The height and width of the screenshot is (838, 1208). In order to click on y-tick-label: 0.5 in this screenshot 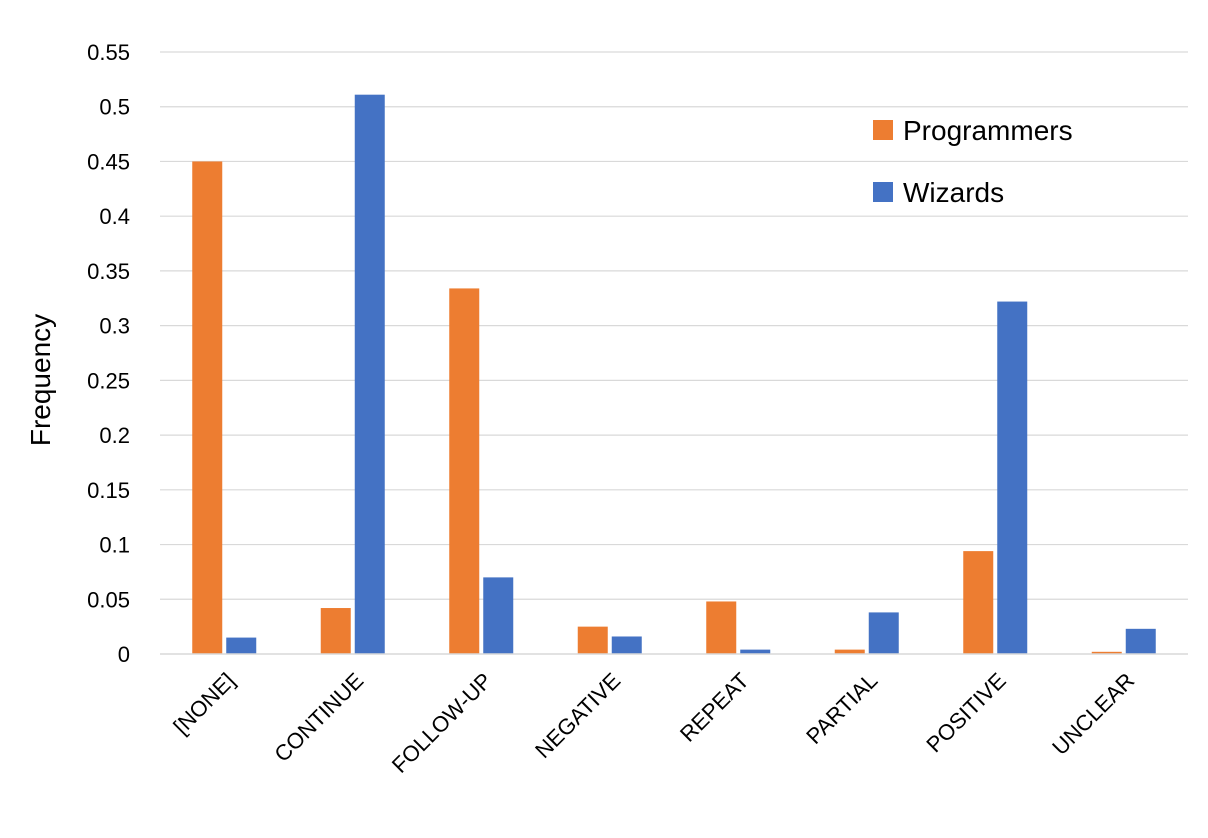, I will do `click(114, 107)`.